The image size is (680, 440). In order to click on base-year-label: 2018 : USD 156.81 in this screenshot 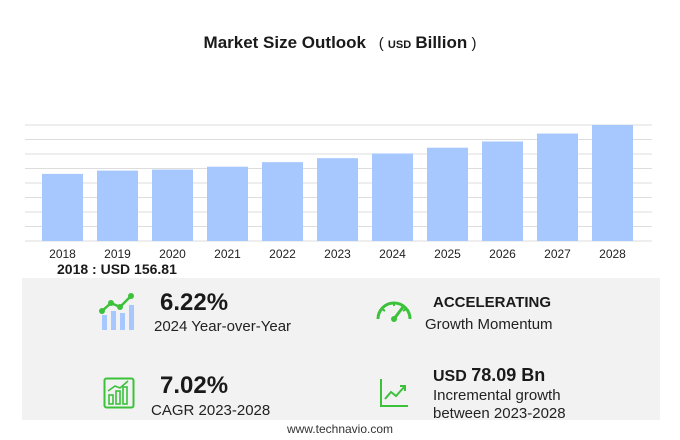, I will do `click(117, 269)`.